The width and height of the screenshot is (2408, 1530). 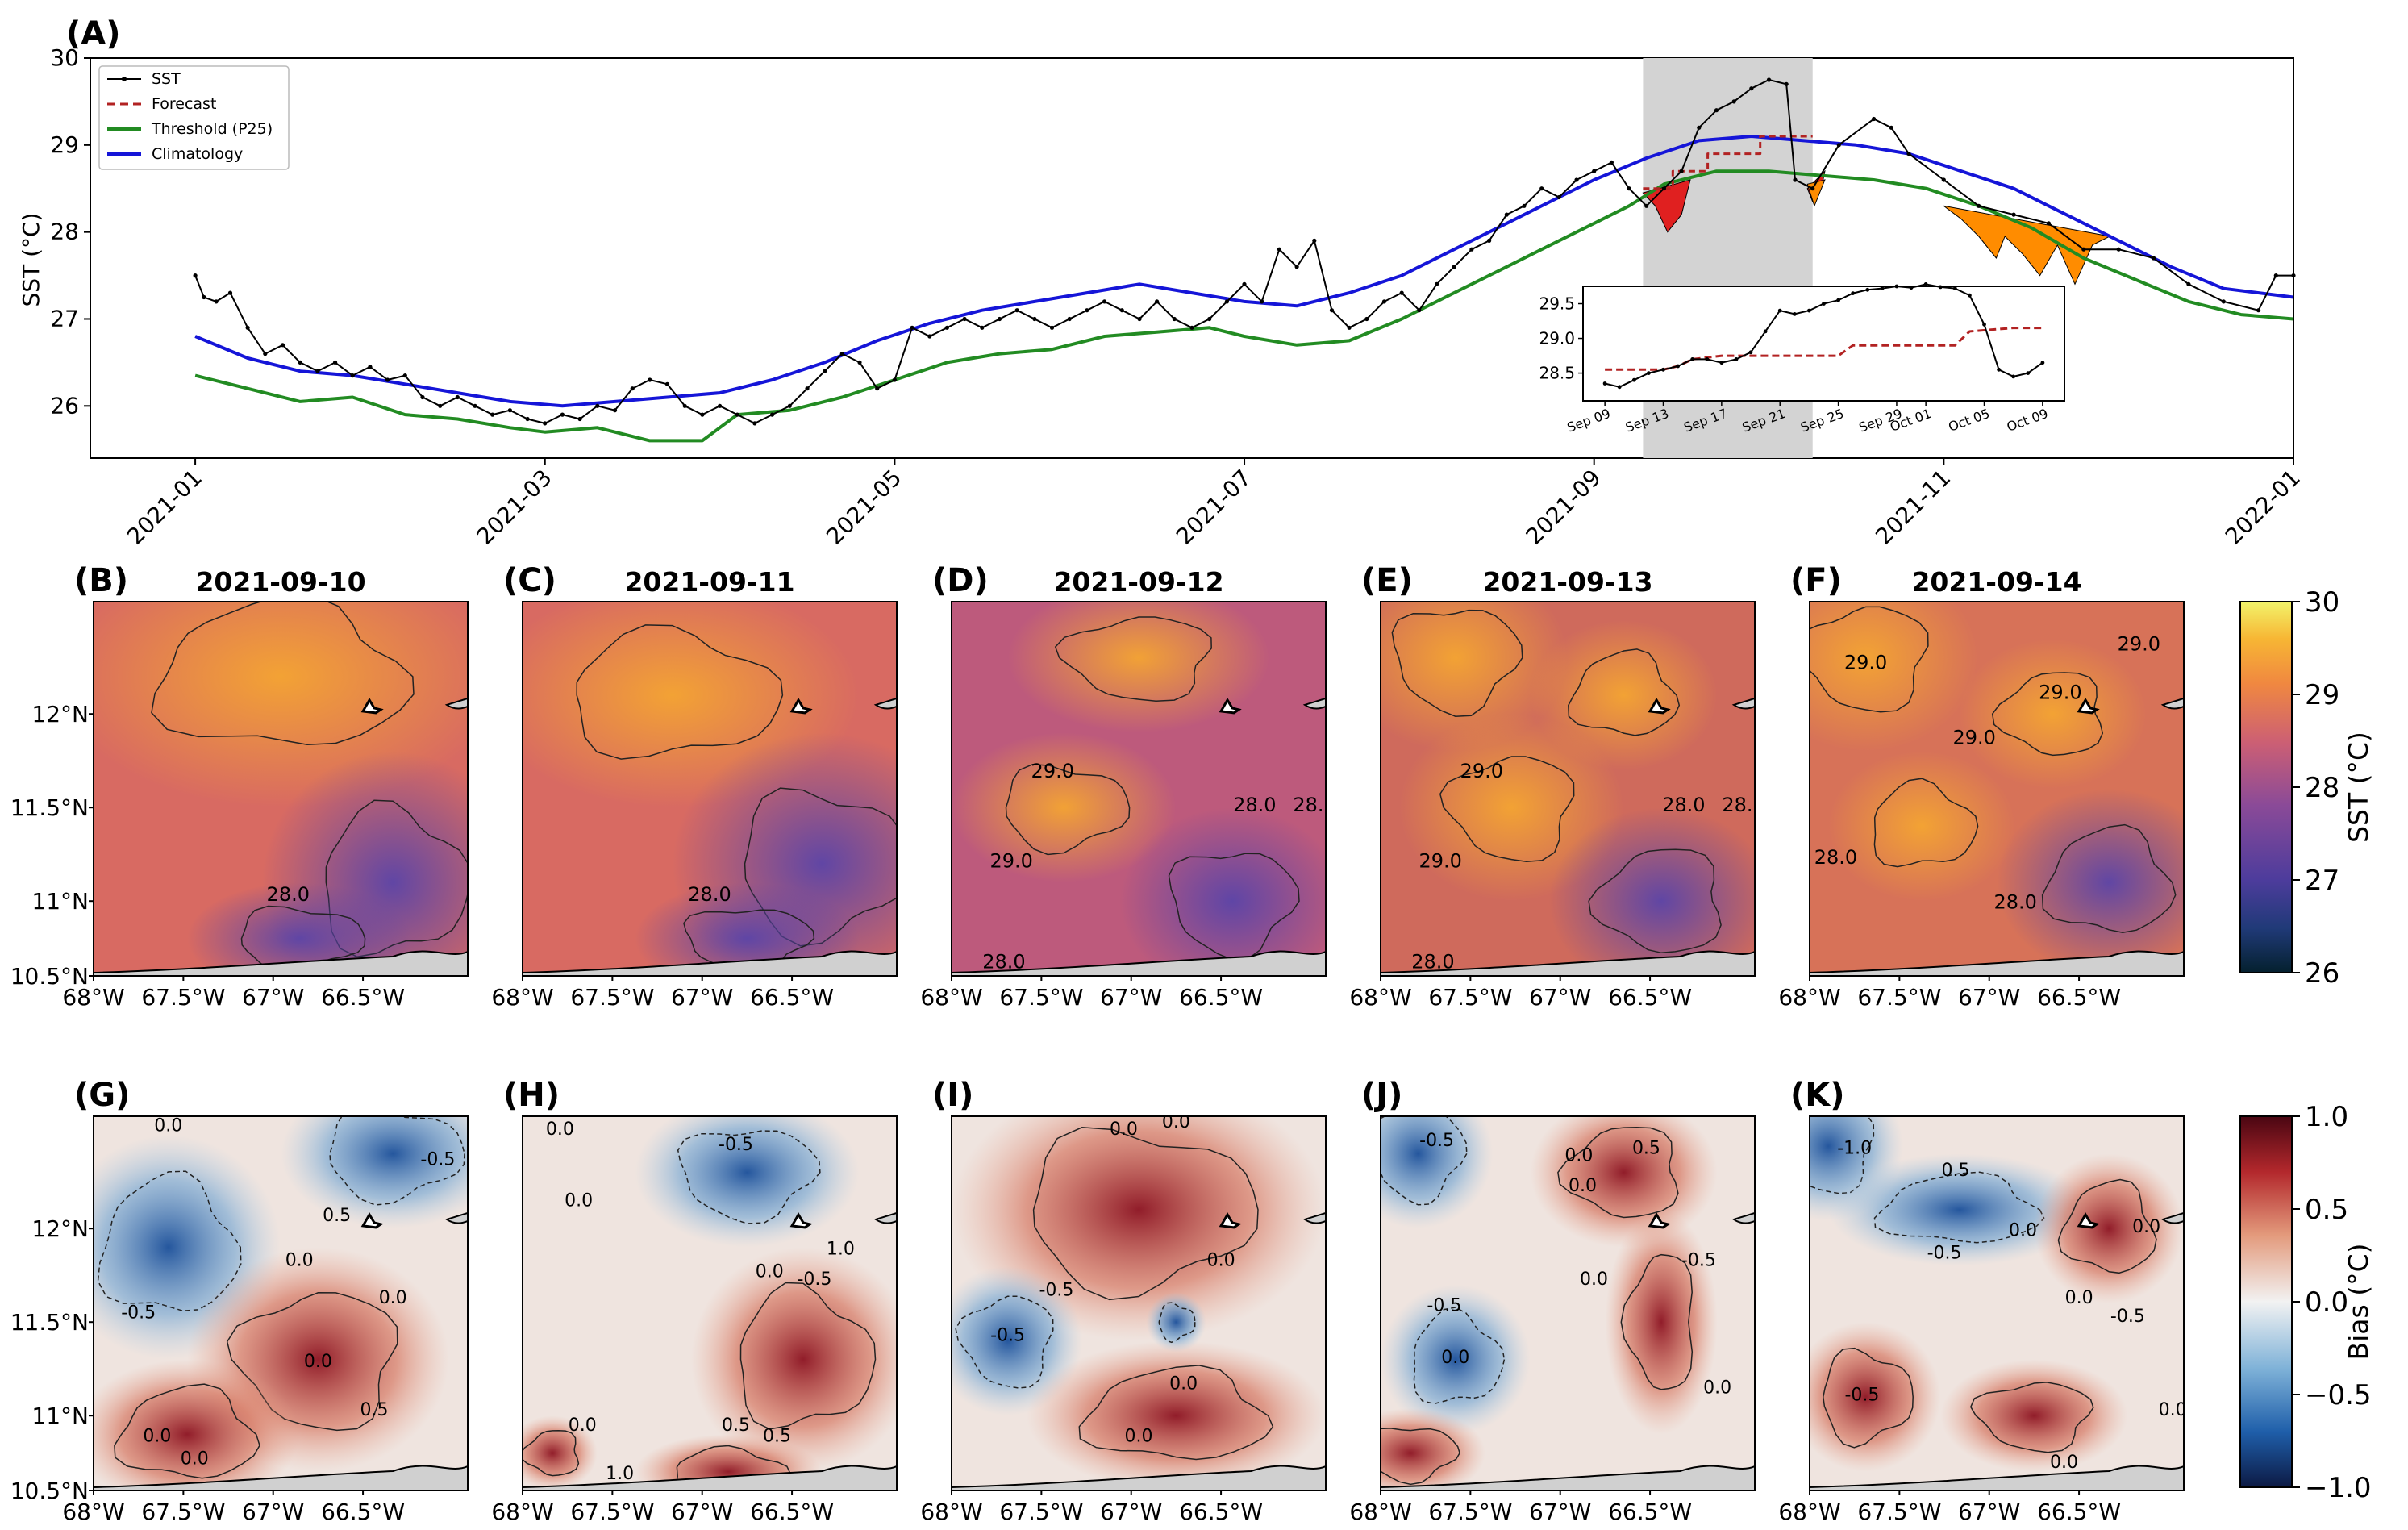 I want to click on bias-field: -1.0 0.5 0.0 -0.5 0.0 -0.5 0.0 -0.5 0.0 0.0, so click(x=1998, y=1303).